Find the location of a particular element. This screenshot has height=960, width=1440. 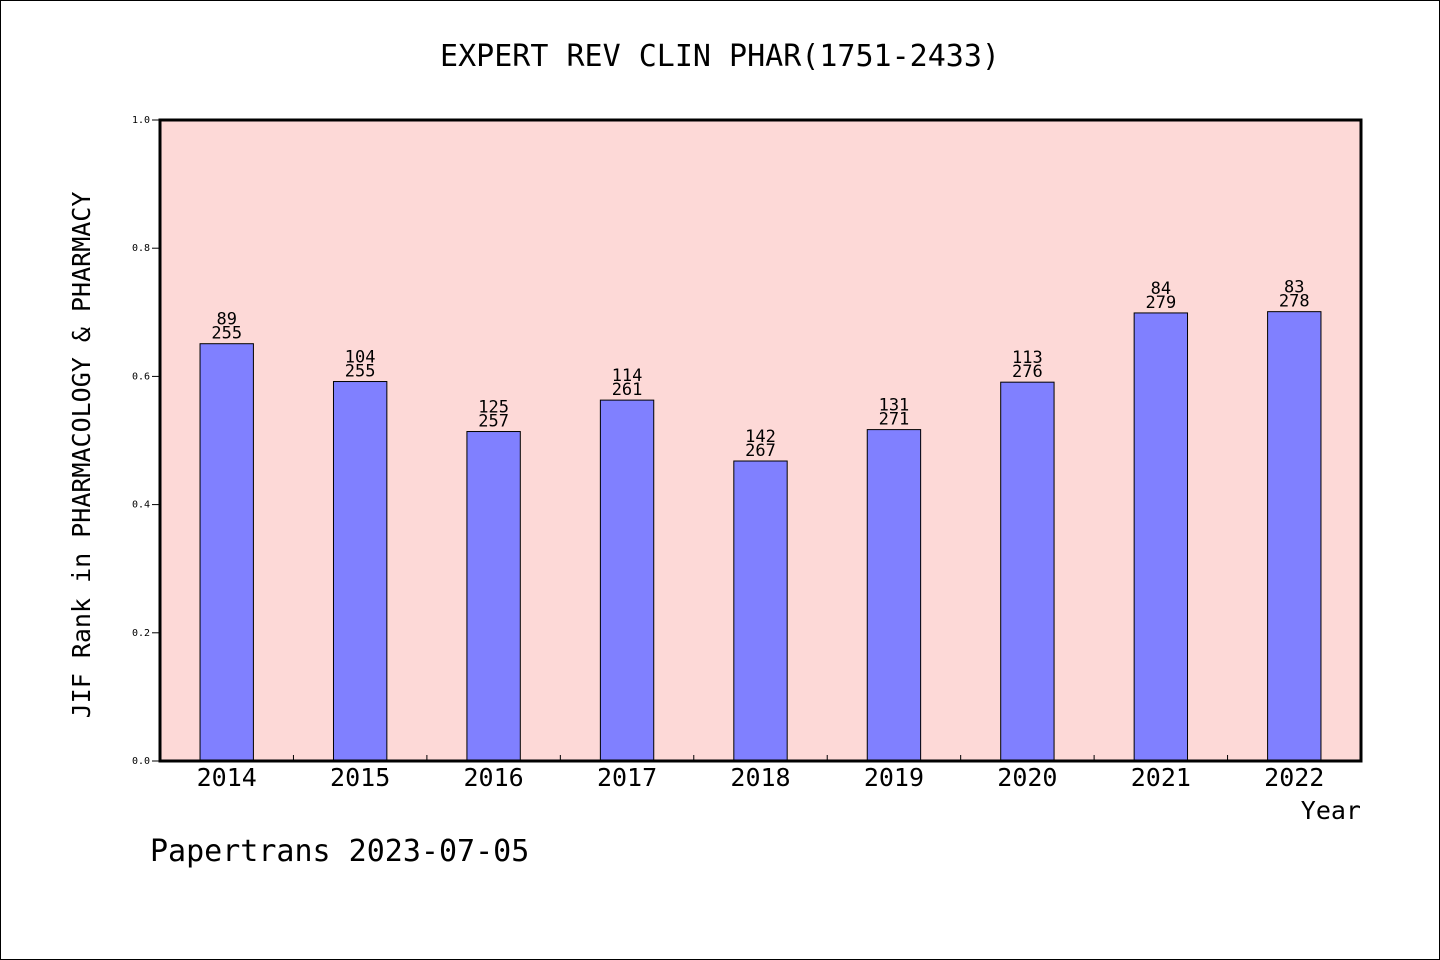

bar-label-total: 257 is located at coordinates (493, 422).